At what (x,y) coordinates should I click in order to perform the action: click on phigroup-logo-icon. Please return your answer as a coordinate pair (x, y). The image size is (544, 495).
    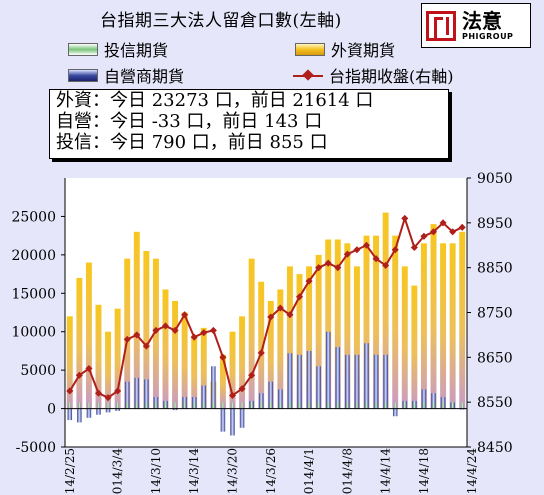
    Looking at the image, I should click on (441, 25).